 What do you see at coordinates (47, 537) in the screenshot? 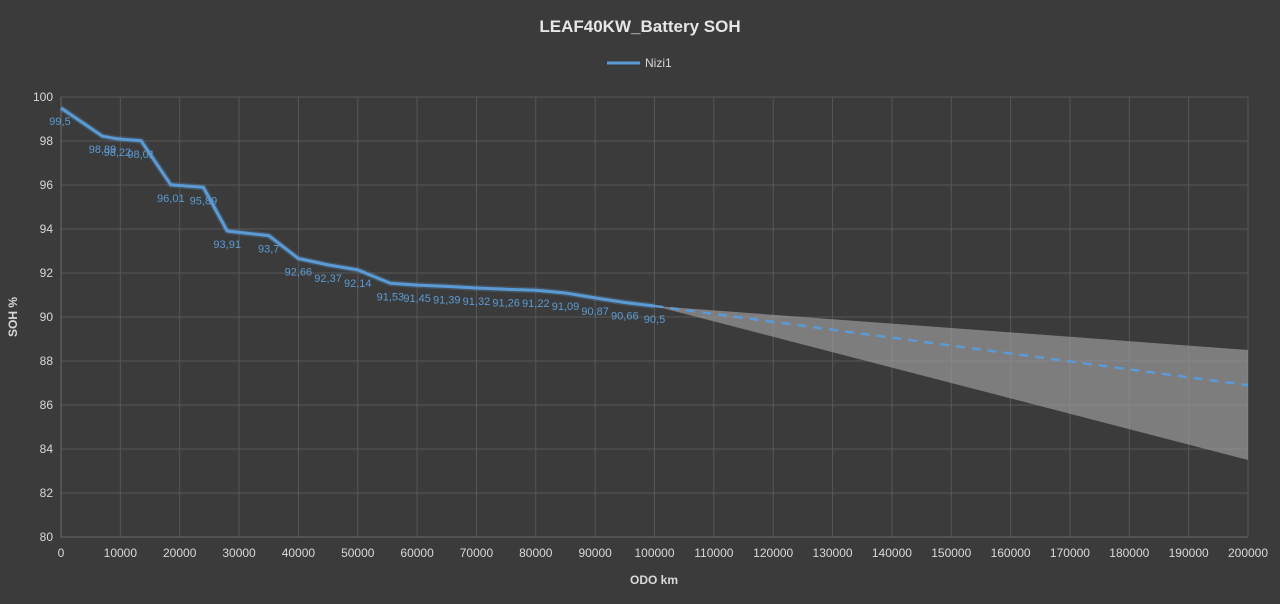
I see `y-tick-label: 80` at bounding box center [47, 537].